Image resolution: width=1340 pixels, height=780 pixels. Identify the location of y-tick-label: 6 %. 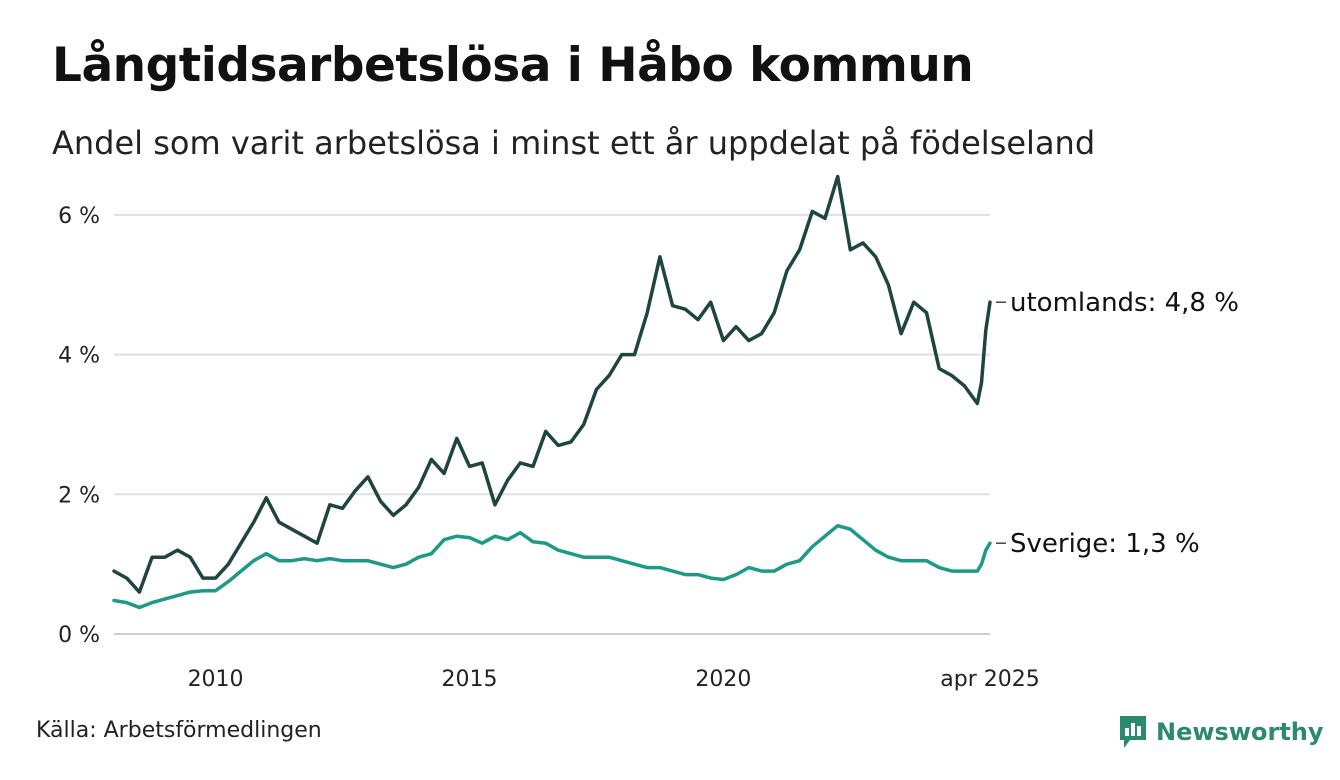
(79, 216).